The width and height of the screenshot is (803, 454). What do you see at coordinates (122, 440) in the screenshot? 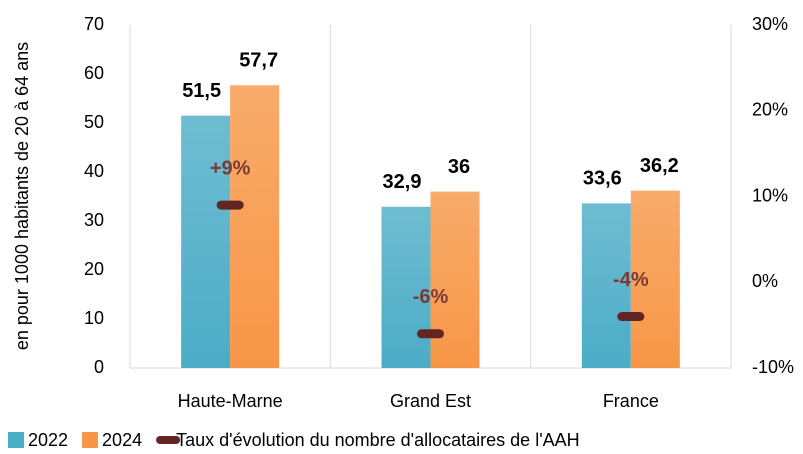
I see `legend-label: 2024` at bounding box center [122, 440].